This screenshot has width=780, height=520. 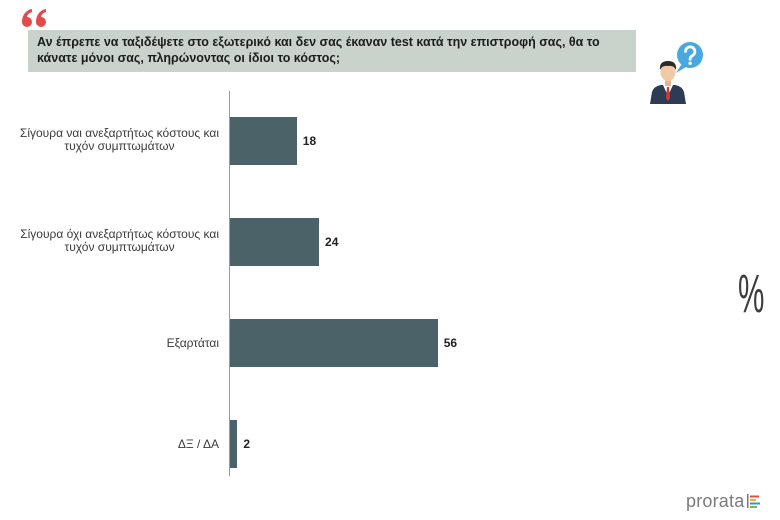 What do you see at coordinates (246, 444) in the screenshot?
I see `value-label: 2` at bounding box center [246, 444].